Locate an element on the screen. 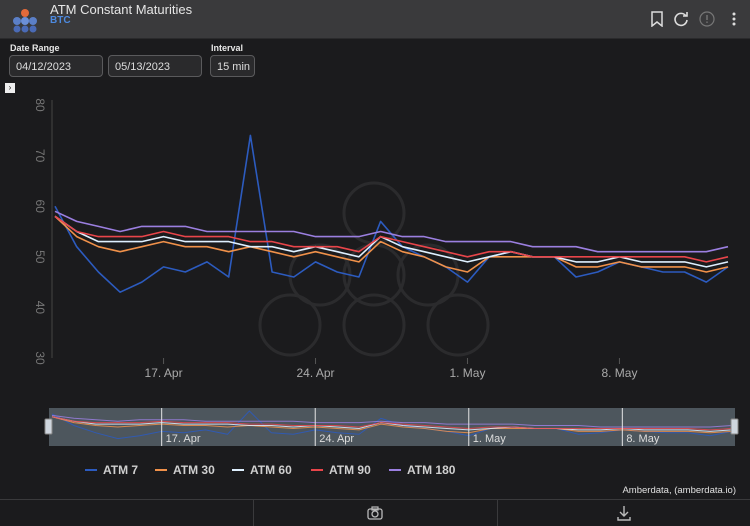  x-tick-label: 8. May is located at coordinates (619, 373).